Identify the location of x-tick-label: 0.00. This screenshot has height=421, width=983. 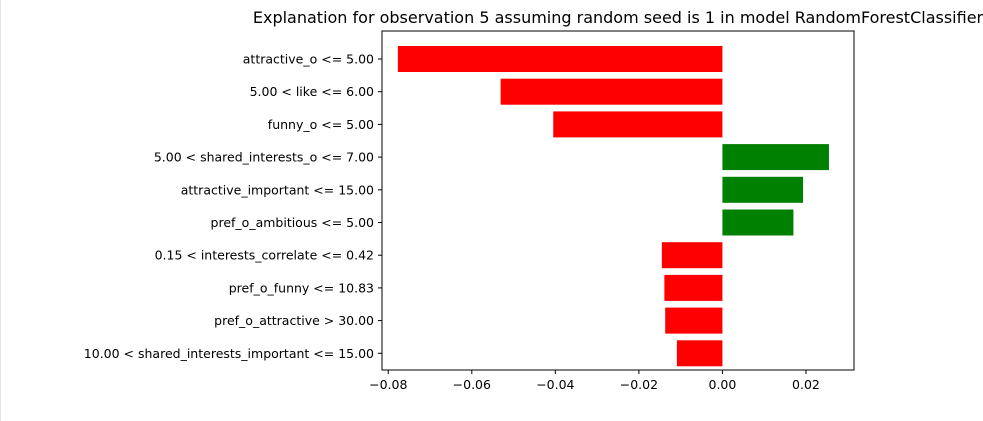
(723, 384).